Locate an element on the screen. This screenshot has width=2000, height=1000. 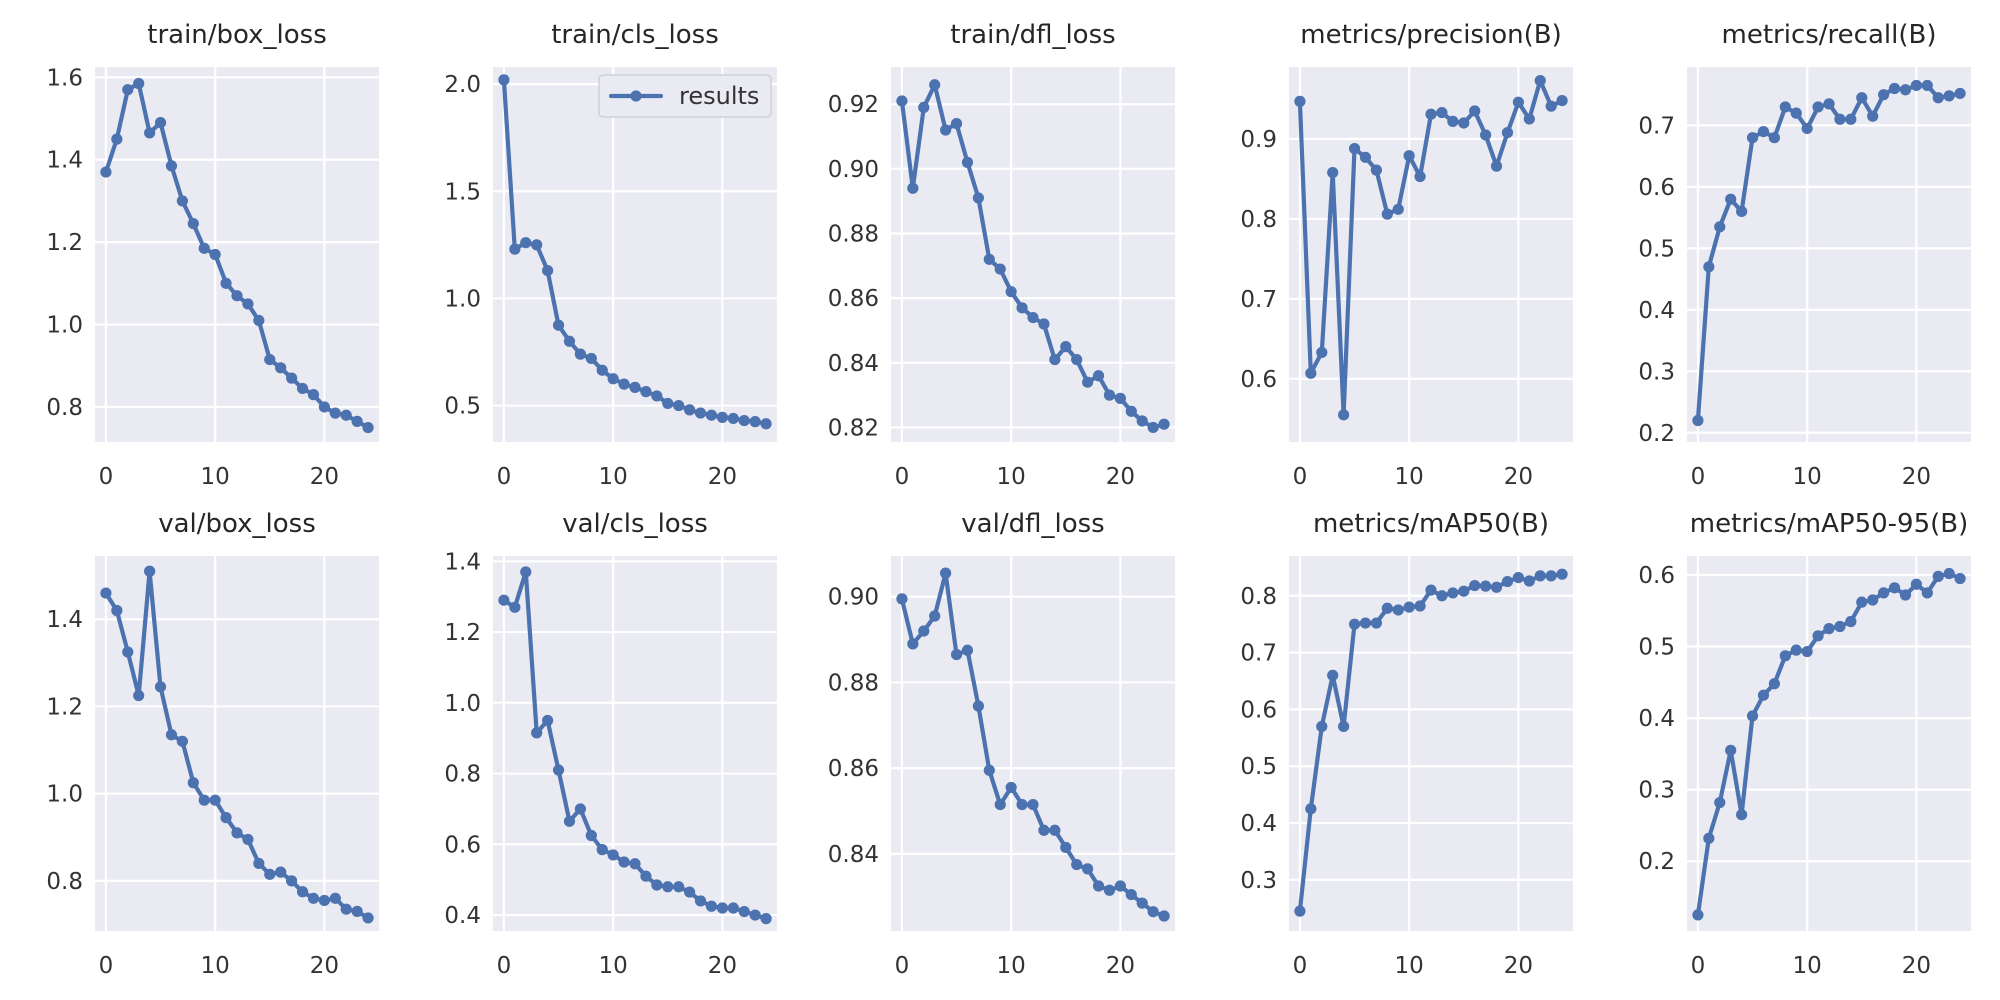
subplot-val-cls-loss: val/cls_loss 0 10 20 0.4 0.6 0.8 1.0 1.2 1.4 is located at coordinates (610, 744).